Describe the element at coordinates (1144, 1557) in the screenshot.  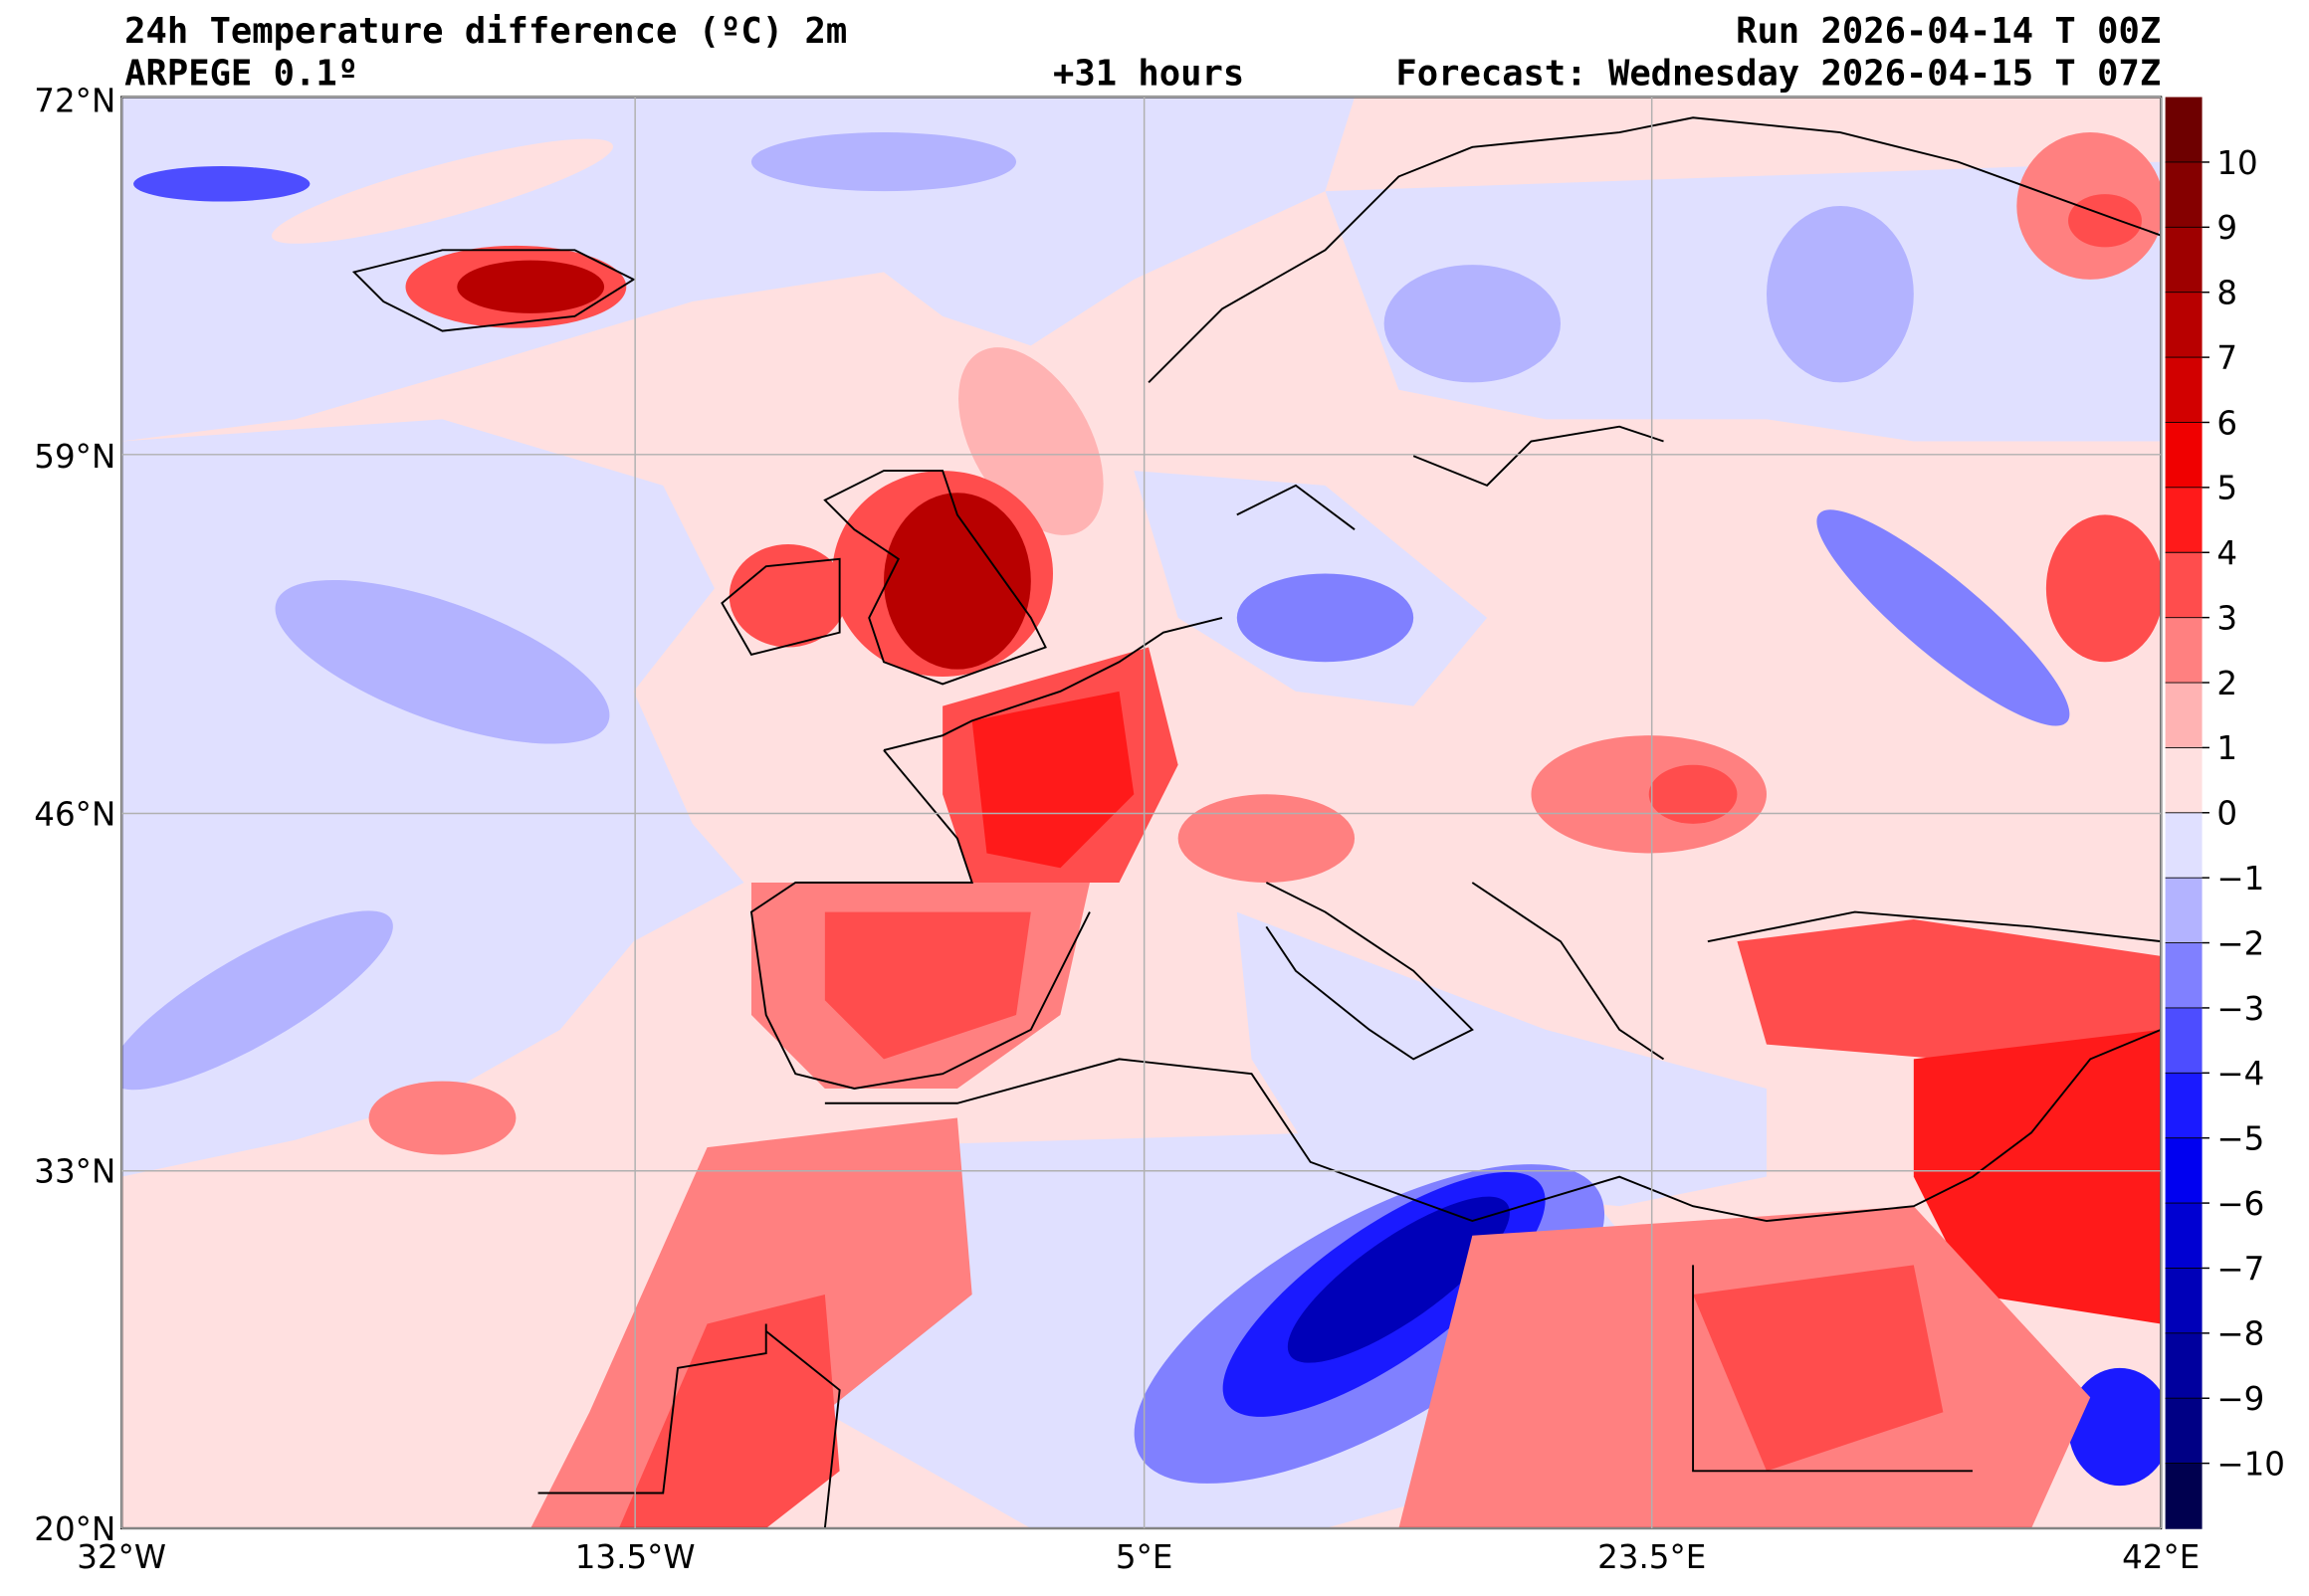
I see `lon-label: 5°E` at that location.